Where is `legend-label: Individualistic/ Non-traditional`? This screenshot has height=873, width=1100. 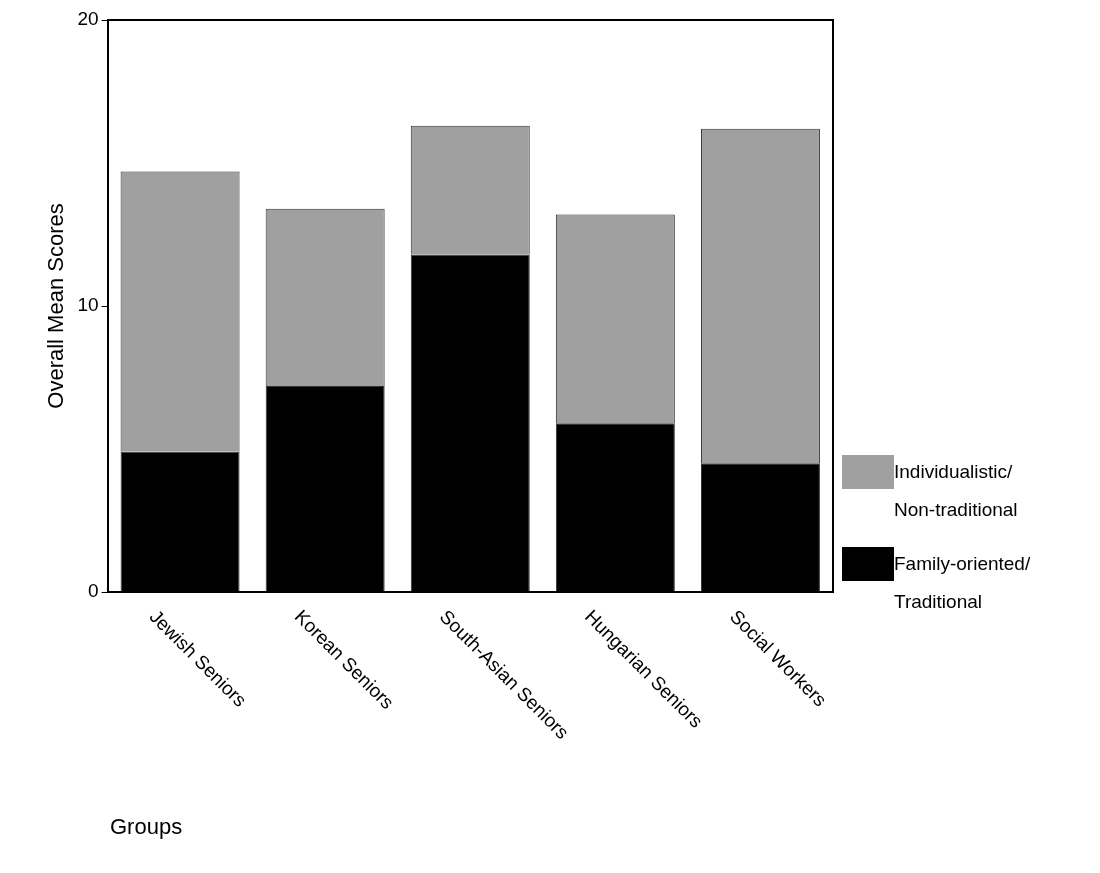
legend-label: Individualistic/ Non-traditional is located at coordinates (956, 491).